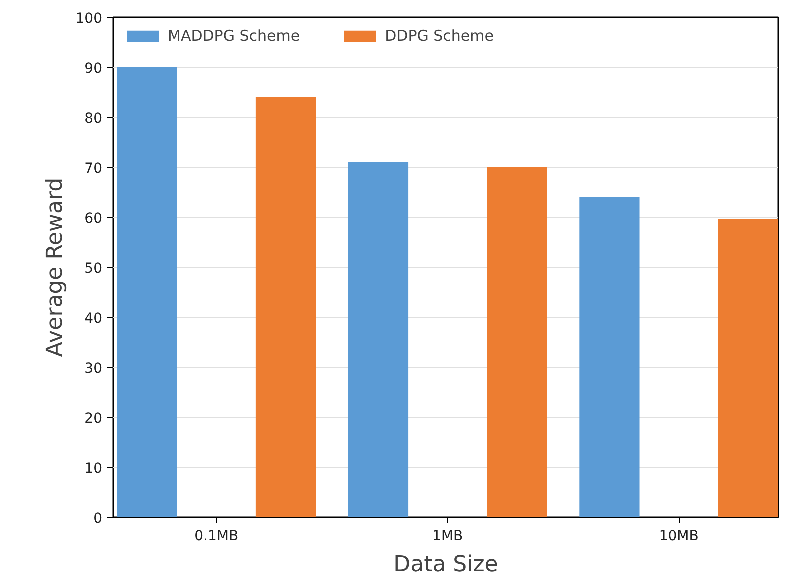 The height and width of the screenshot is (582, 798). What do you see at coordinates (679, 536) in the screenshot?
I see `x-tick-label: 10MB` at bounding box center [679, 536].